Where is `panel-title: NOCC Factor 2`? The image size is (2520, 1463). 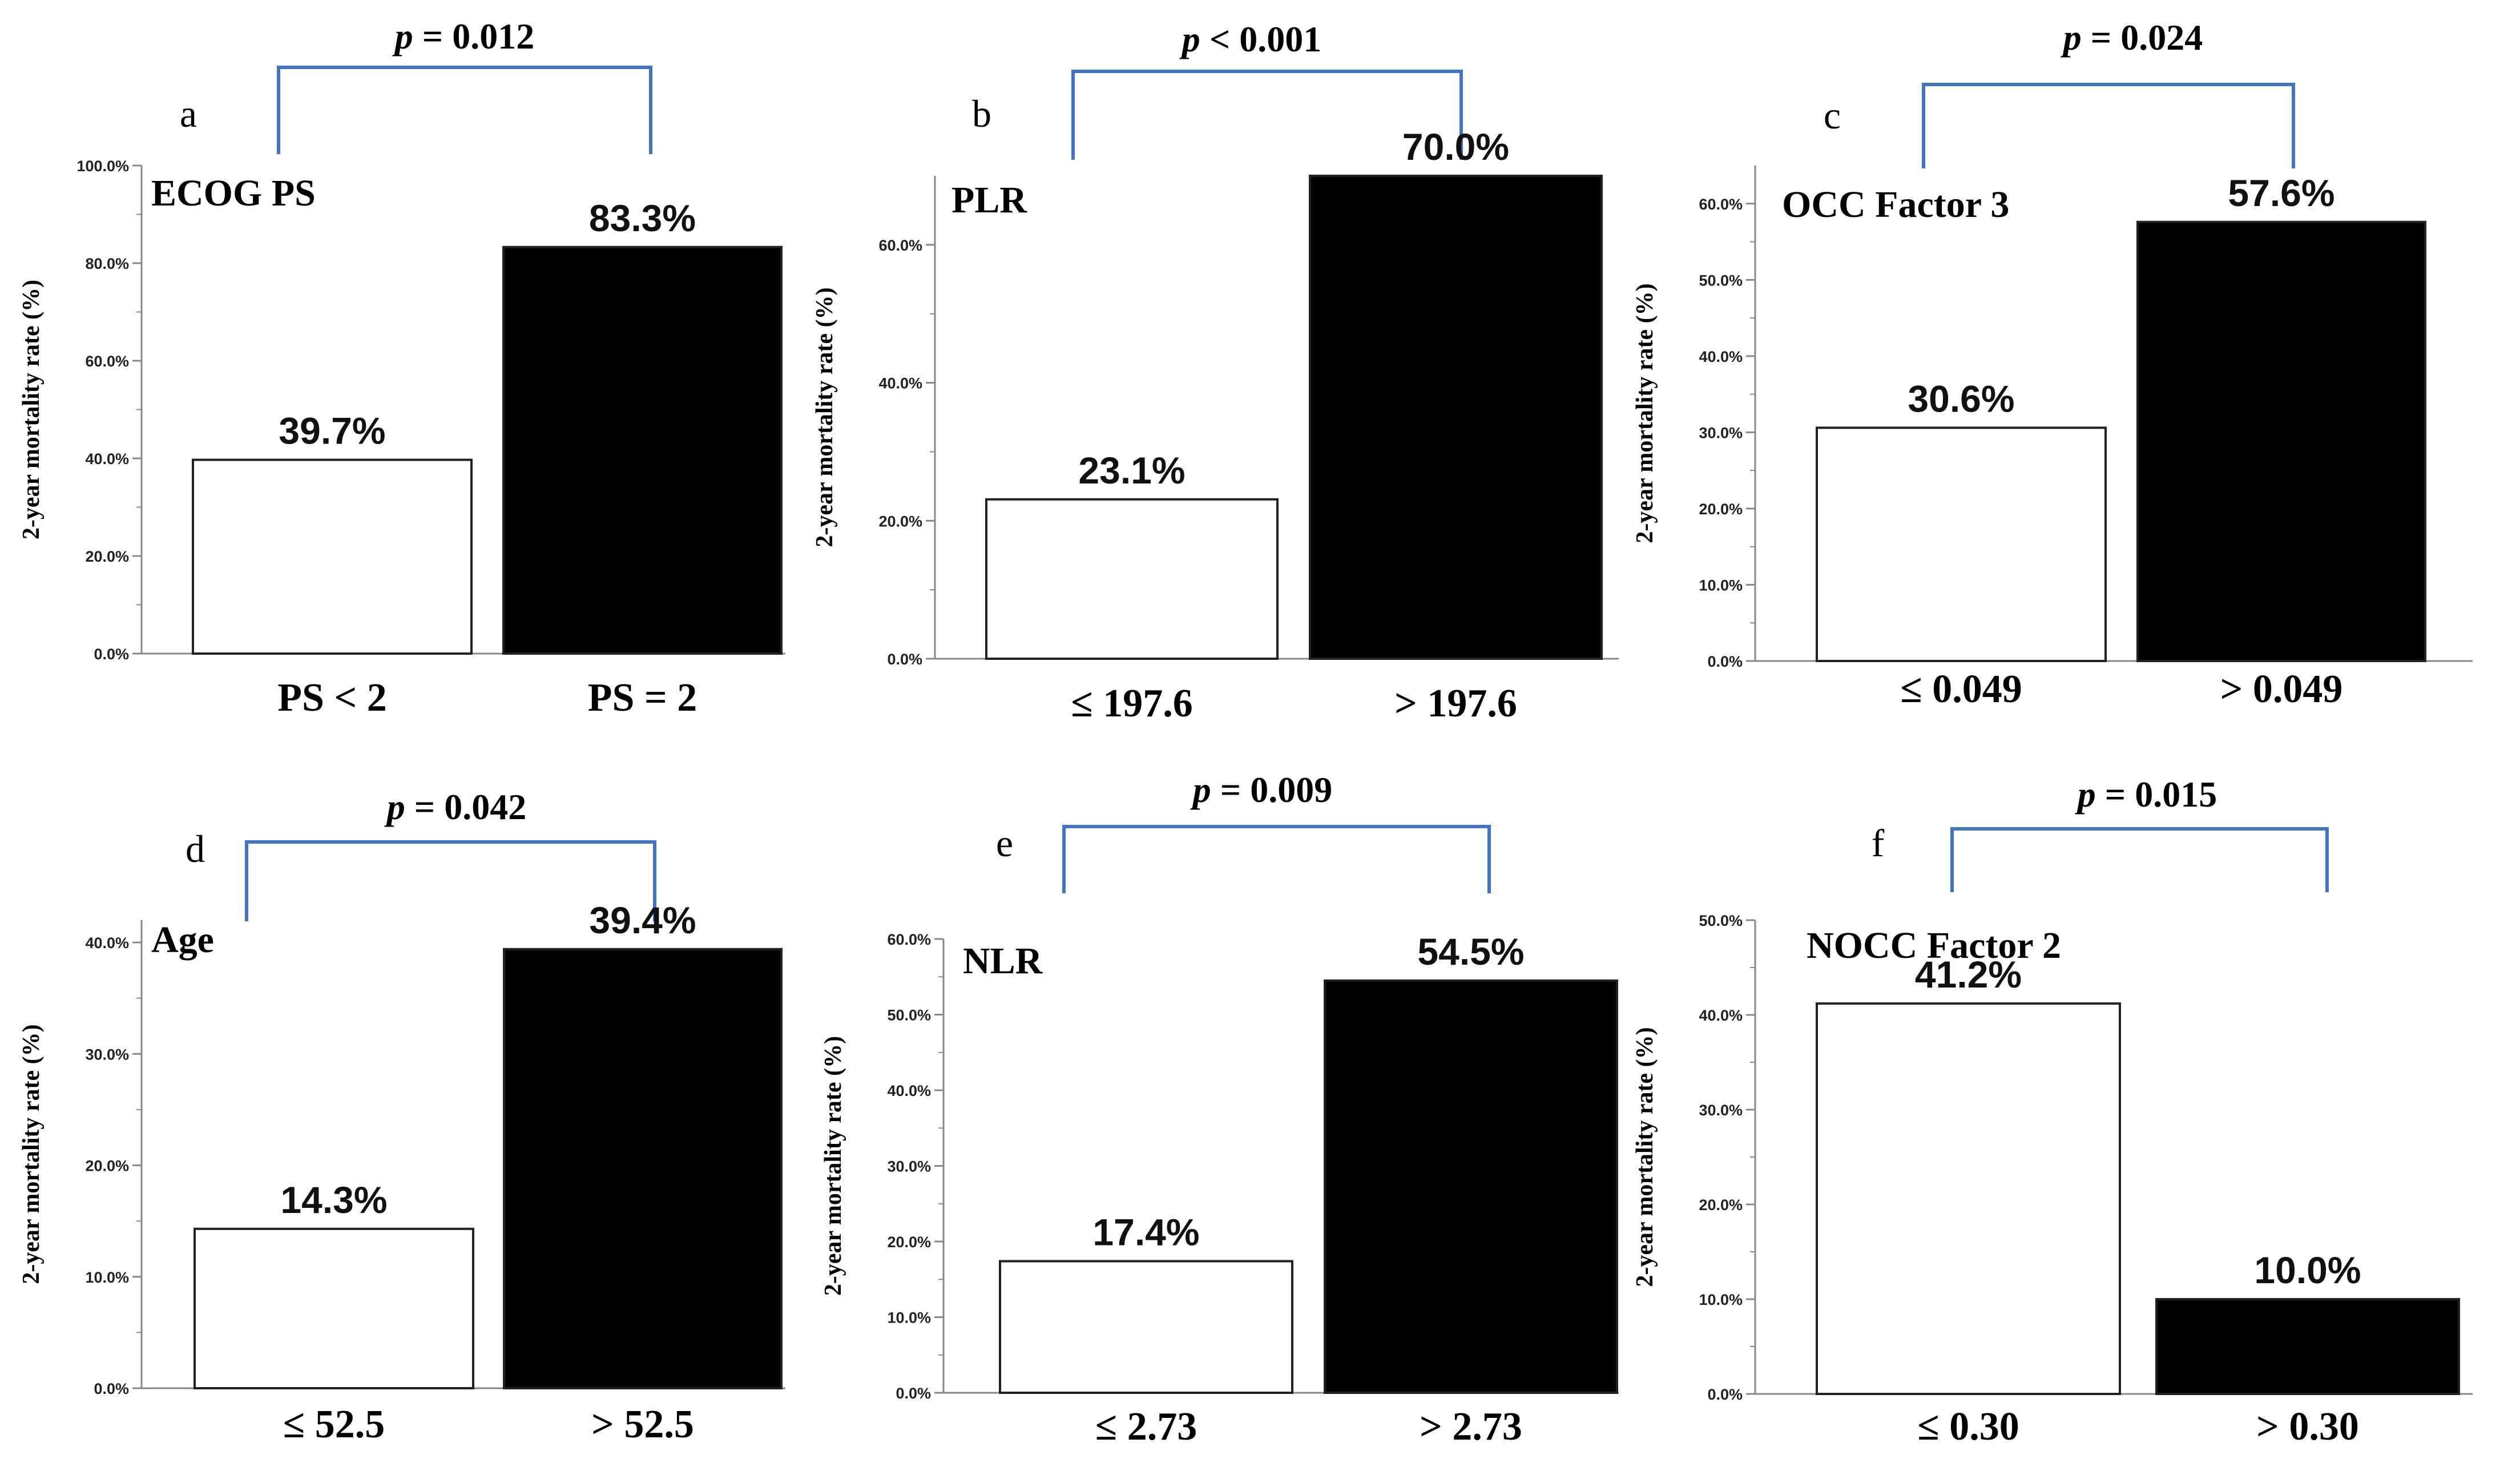
panel-title: NOCC Factor 2 is located at coordinates (1934, 945).